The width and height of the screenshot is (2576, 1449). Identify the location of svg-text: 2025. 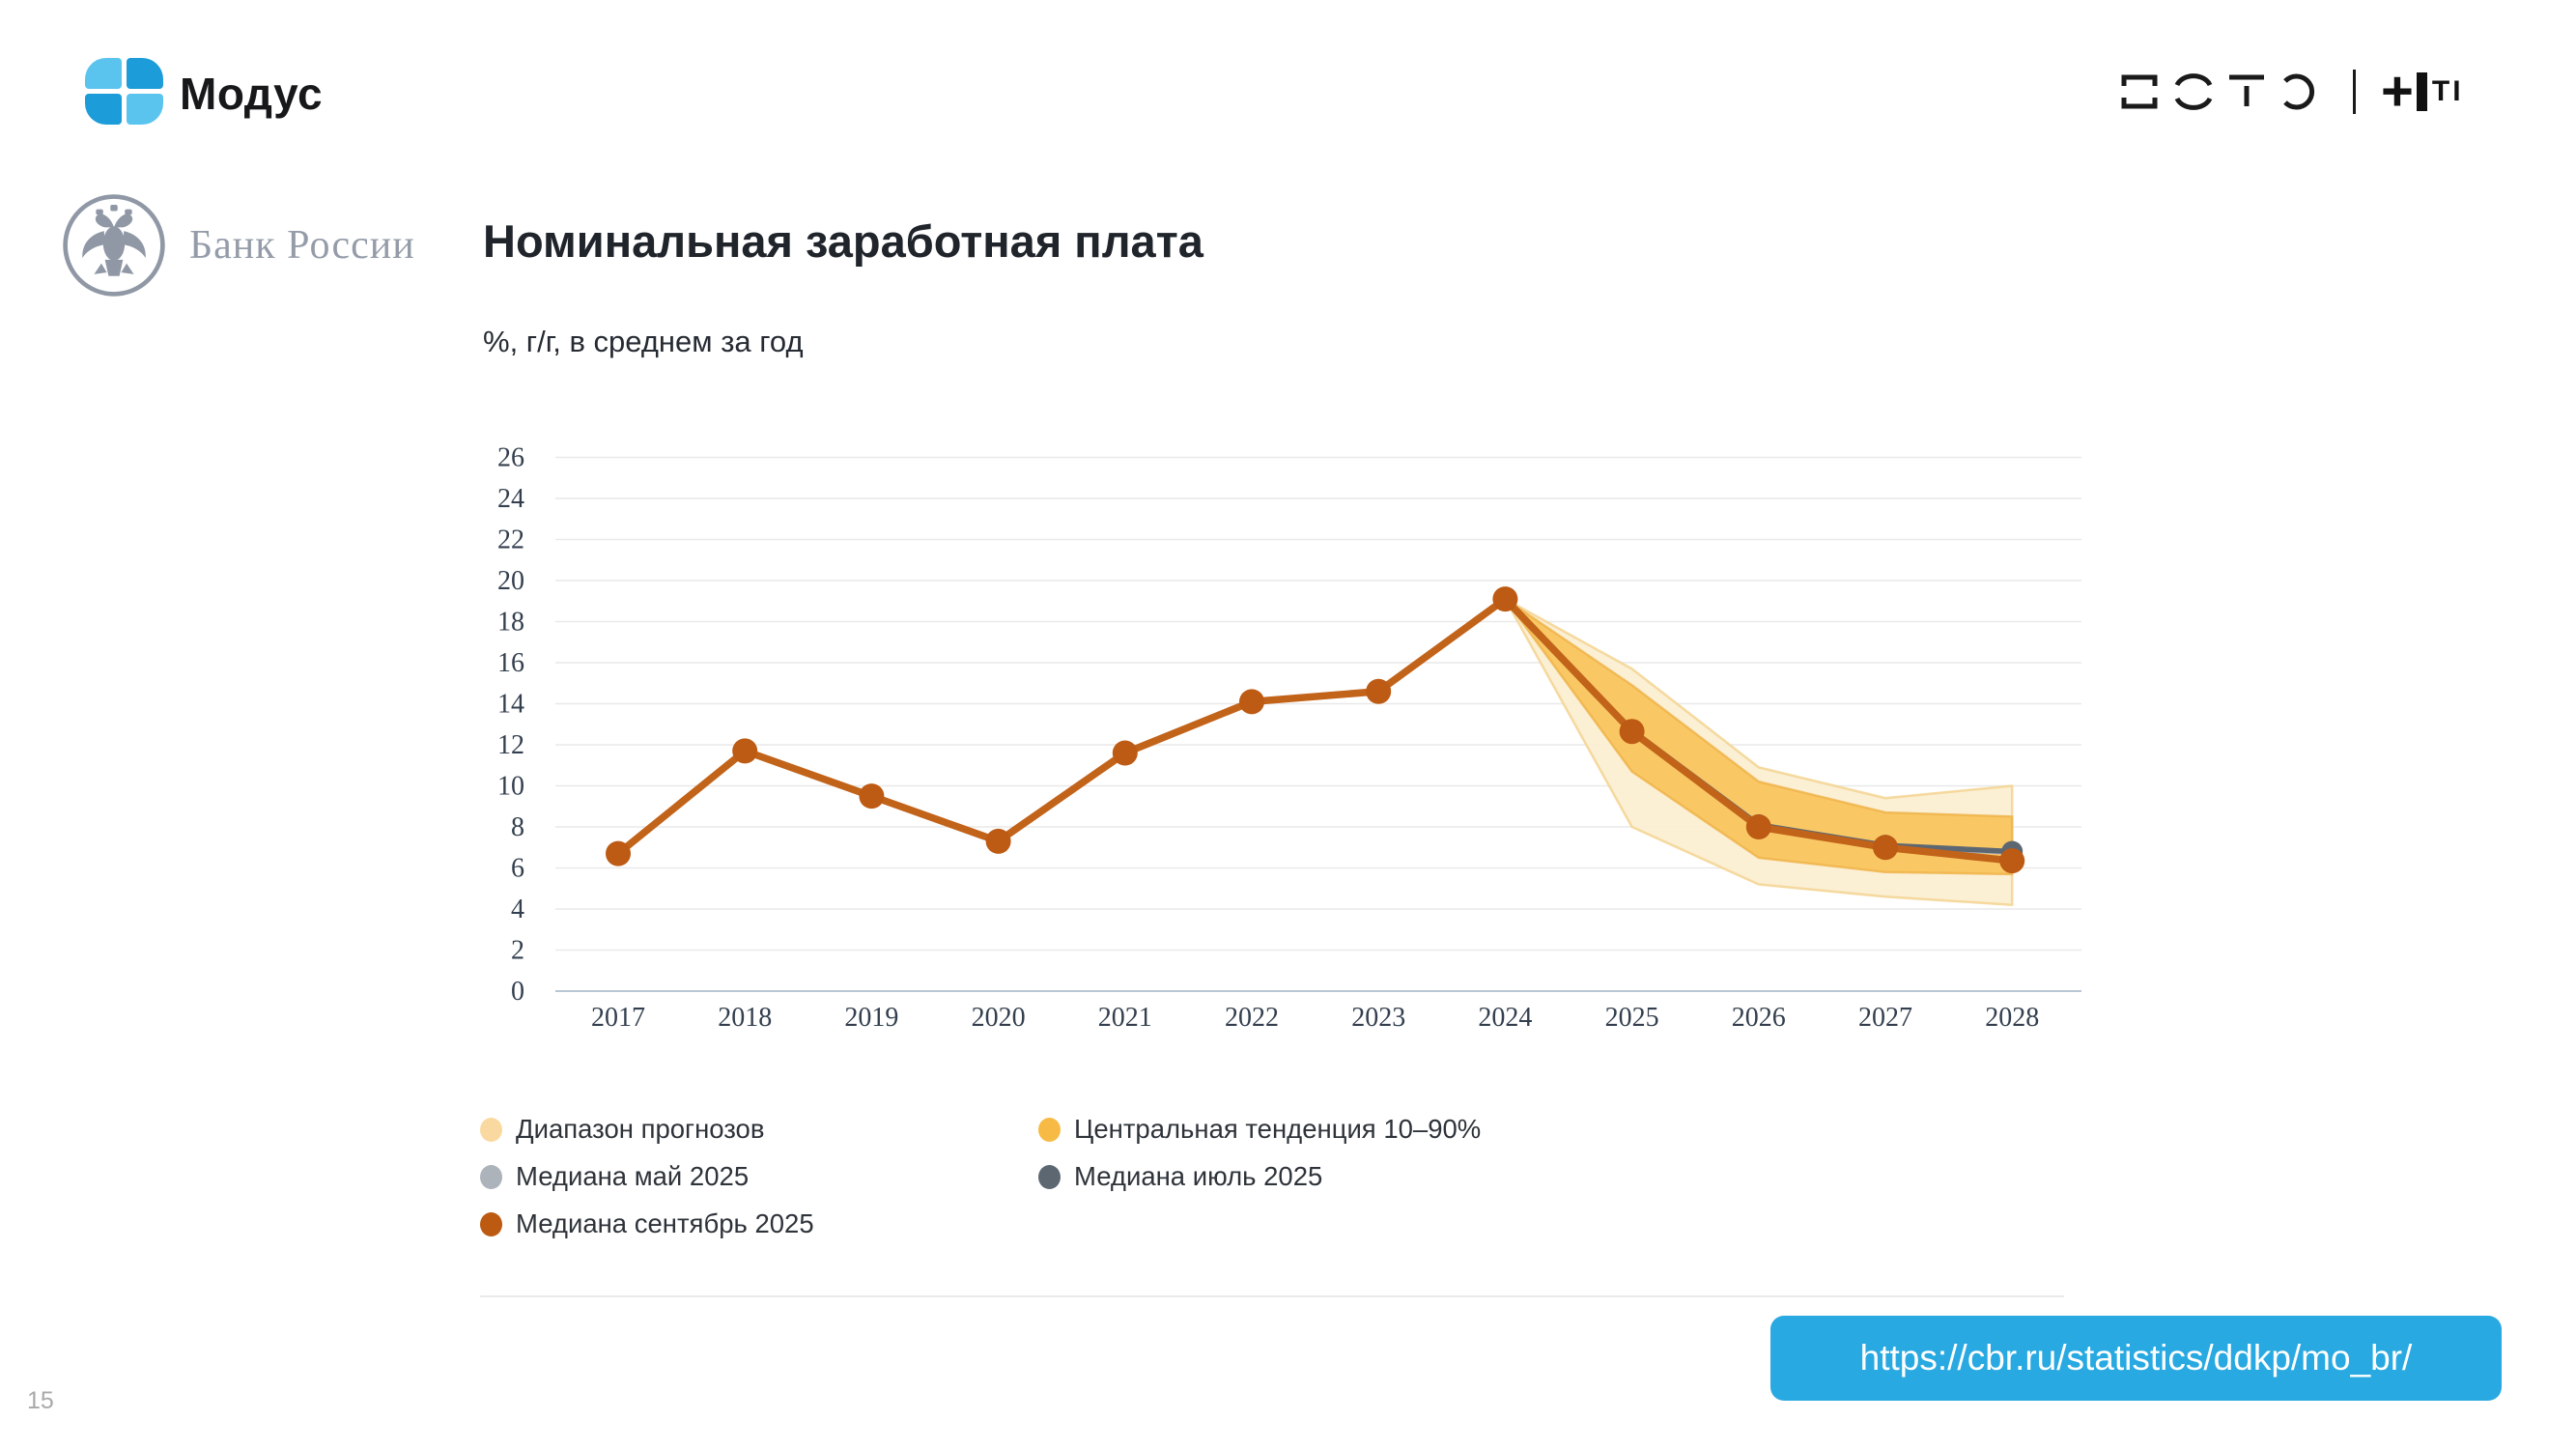
(1632, 1018).